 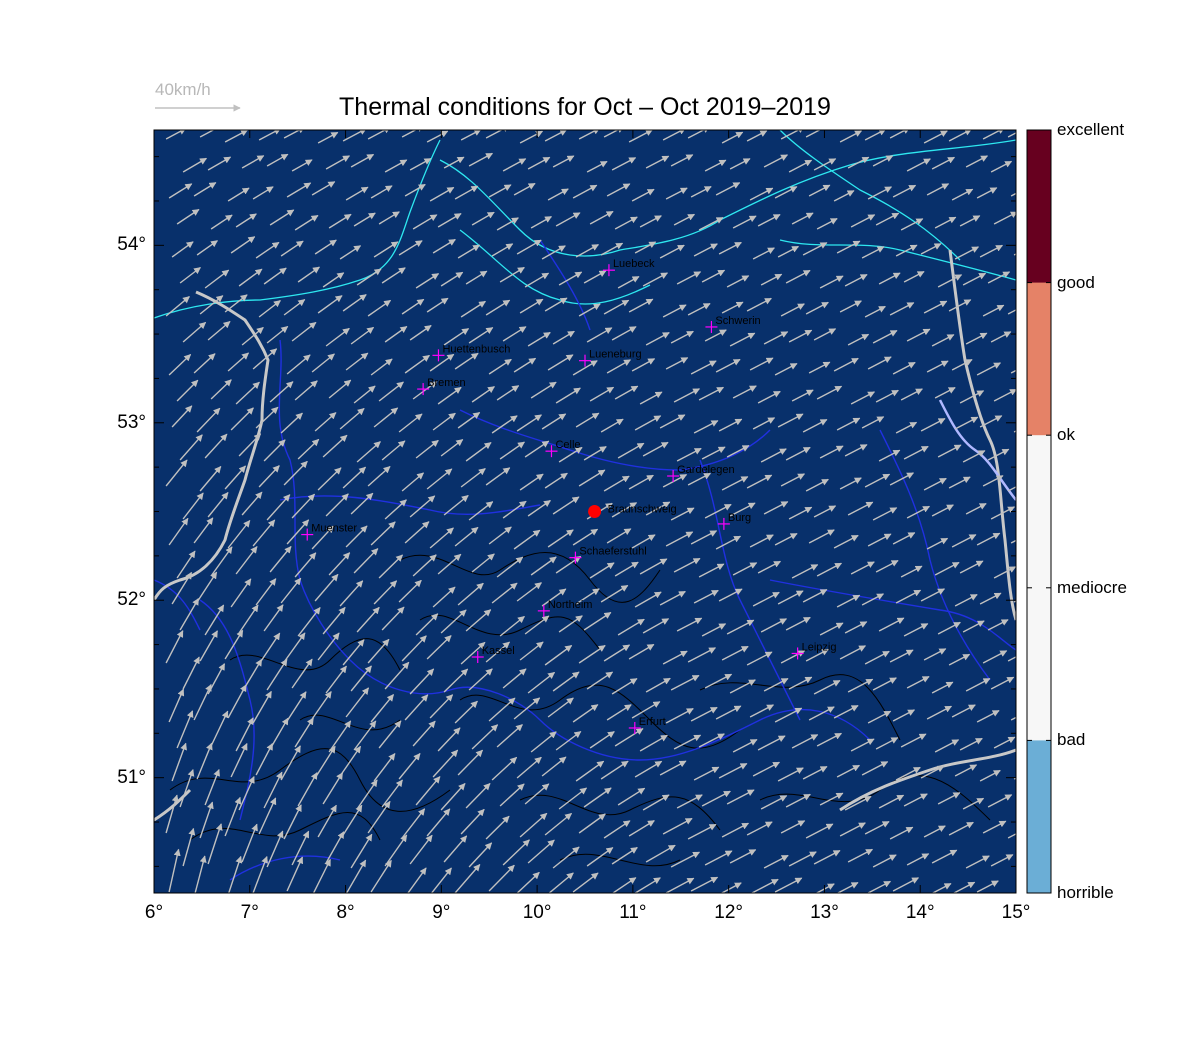 I want to click on city-marker: Kassel, so click(x=493, y=654).